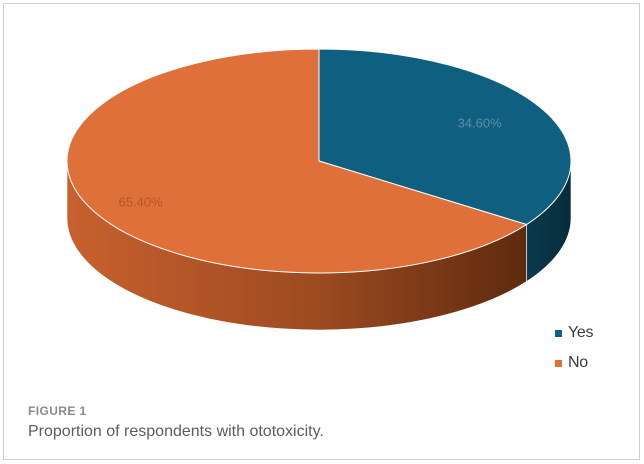  I want to click on data-label-no: 65.40%, so click(140, 202).